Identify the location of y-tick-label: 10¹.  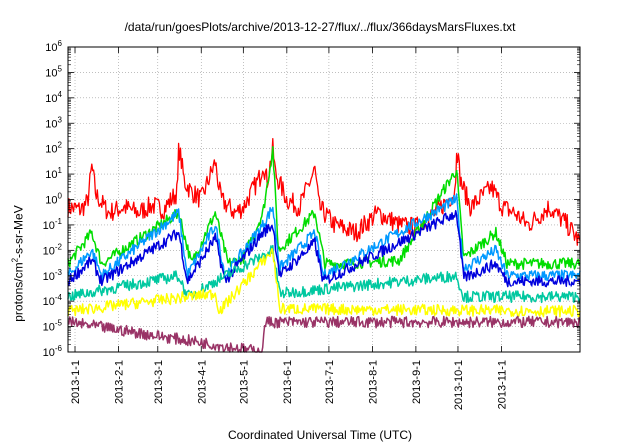
(53, 173).